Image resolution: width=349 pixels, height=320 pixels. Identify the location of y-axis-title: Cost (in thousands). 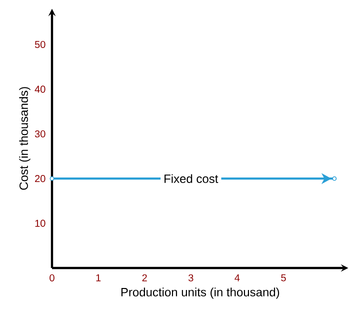
(24, 138).